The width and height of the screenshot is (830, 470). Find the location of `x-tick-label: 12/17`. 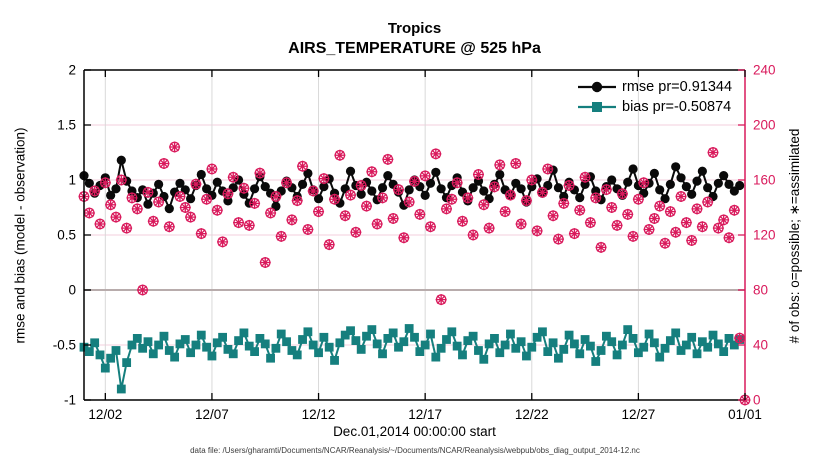

x-tick-label: 12/17 is located at coordinates (425, 414).